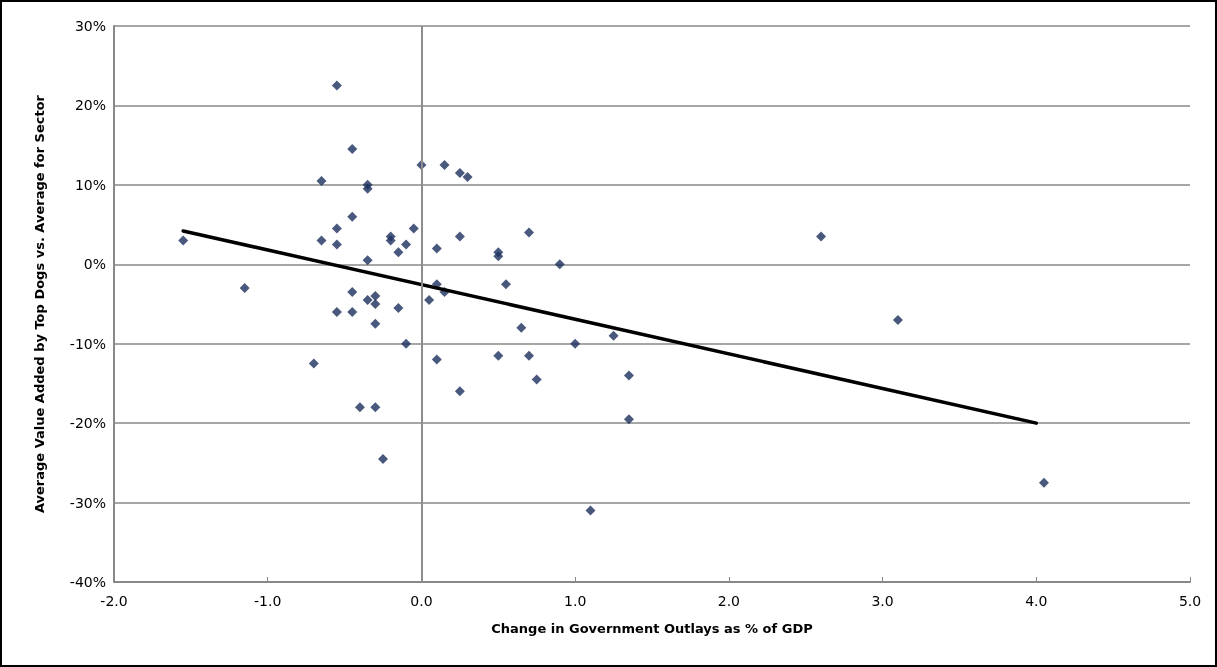  I want to click on y-tick-label: 10%, so click(90, 184).